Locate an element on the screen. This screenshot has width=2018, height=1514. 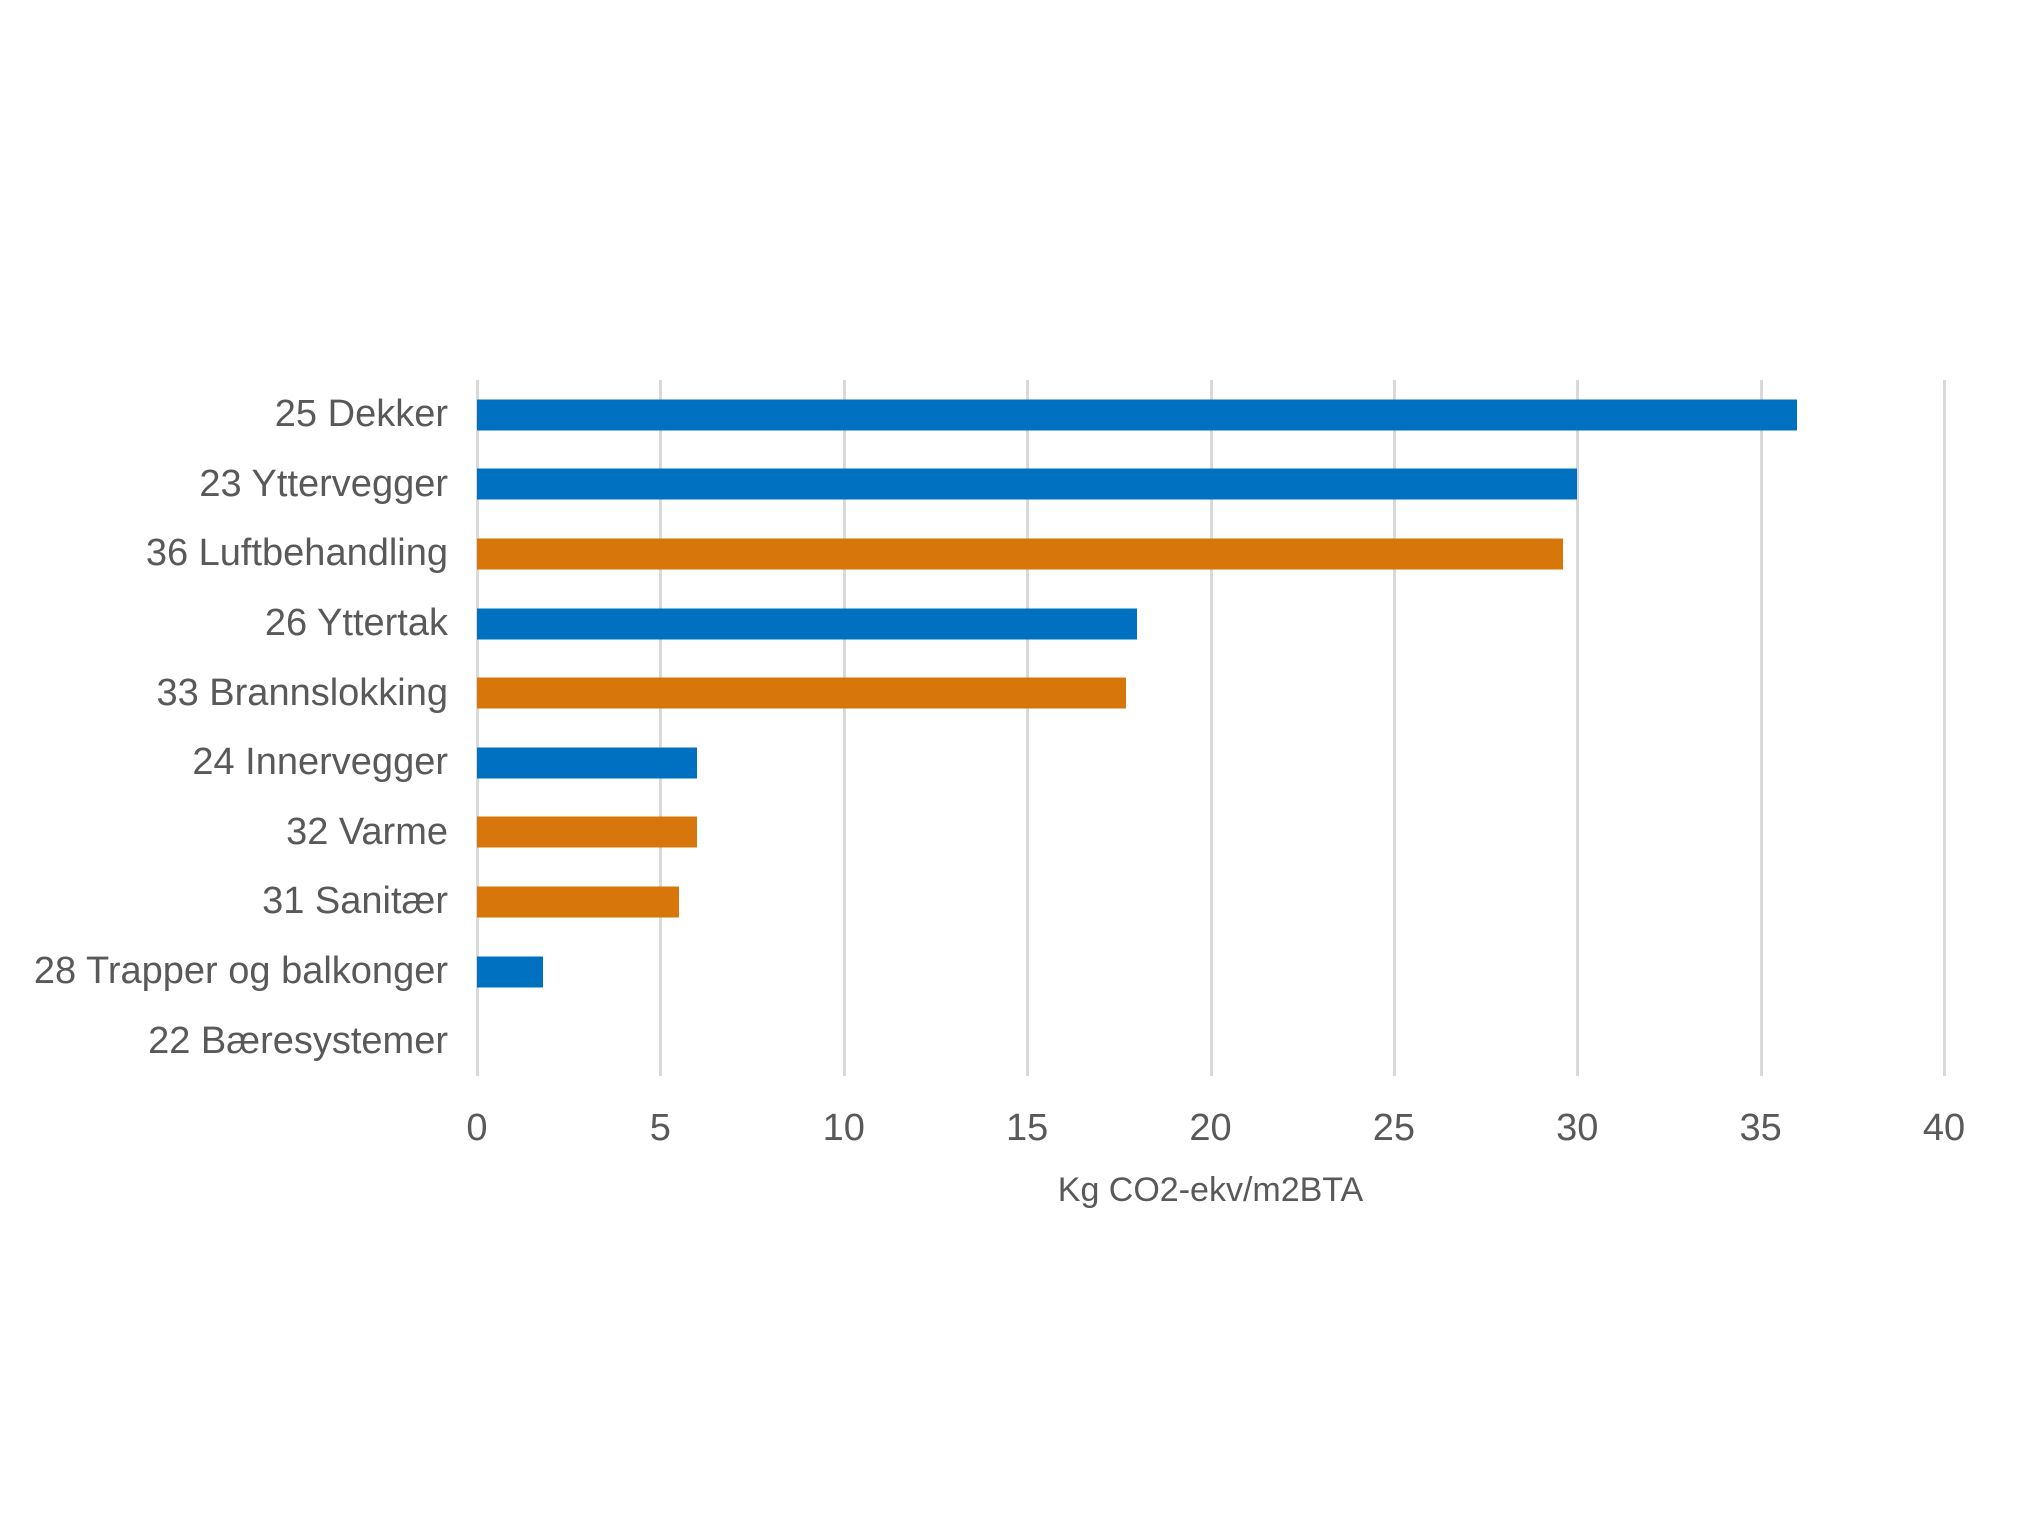
x-tick-label: 10 is located at coordinates (843, 1128).